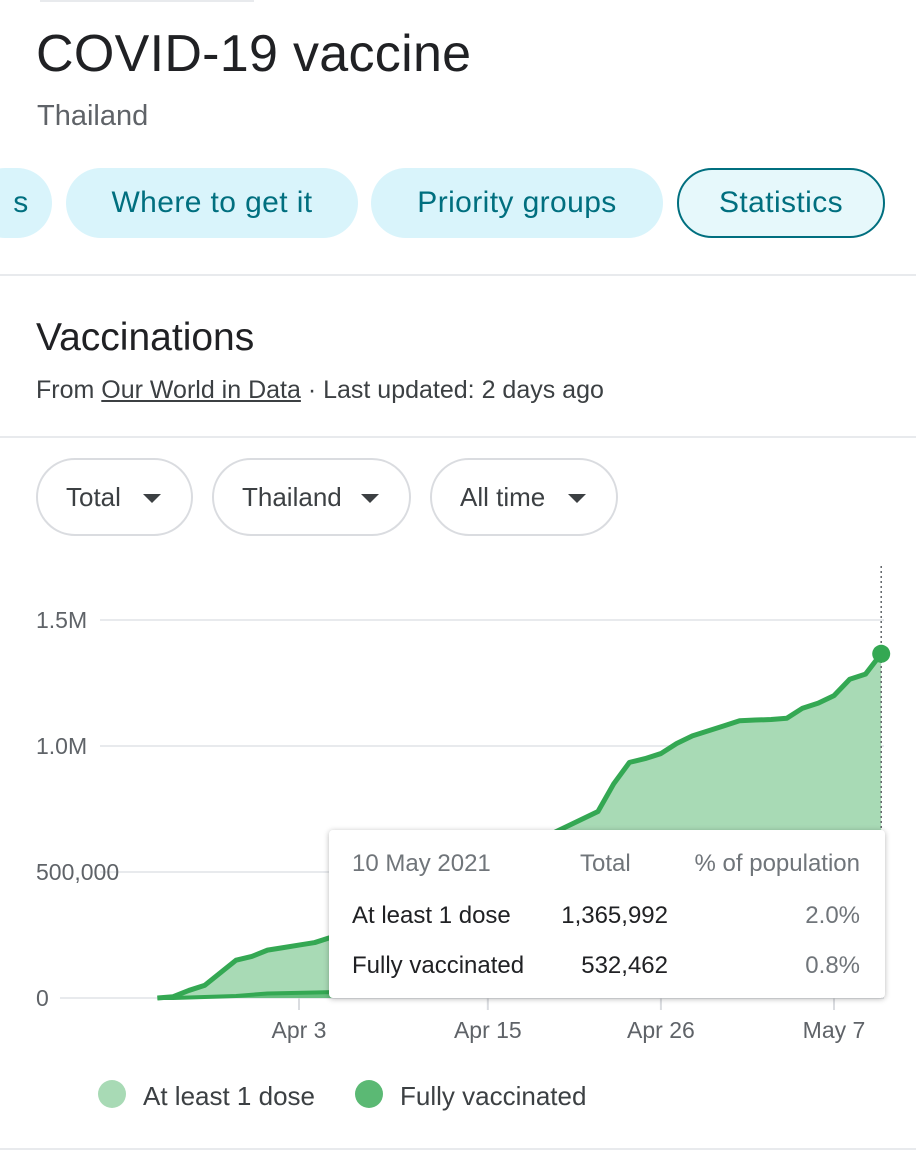  Describe the element at coordinates (299, 1030) in the screenshot. I see `x-tick-label: Apr 3` at that location.